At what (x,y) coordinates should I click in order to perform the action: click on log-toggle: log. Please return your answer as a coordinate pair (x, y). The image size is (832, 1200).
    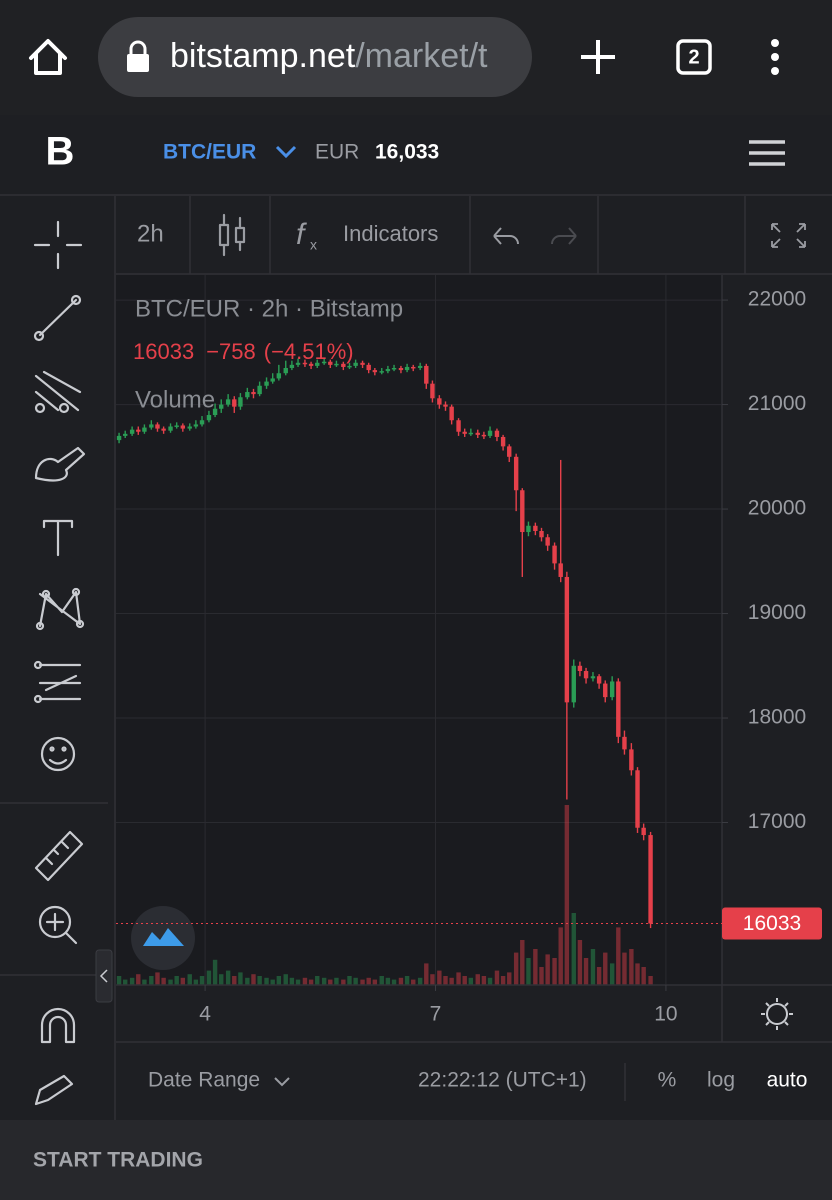
    Looking at the image, I should click on (721, 1080).